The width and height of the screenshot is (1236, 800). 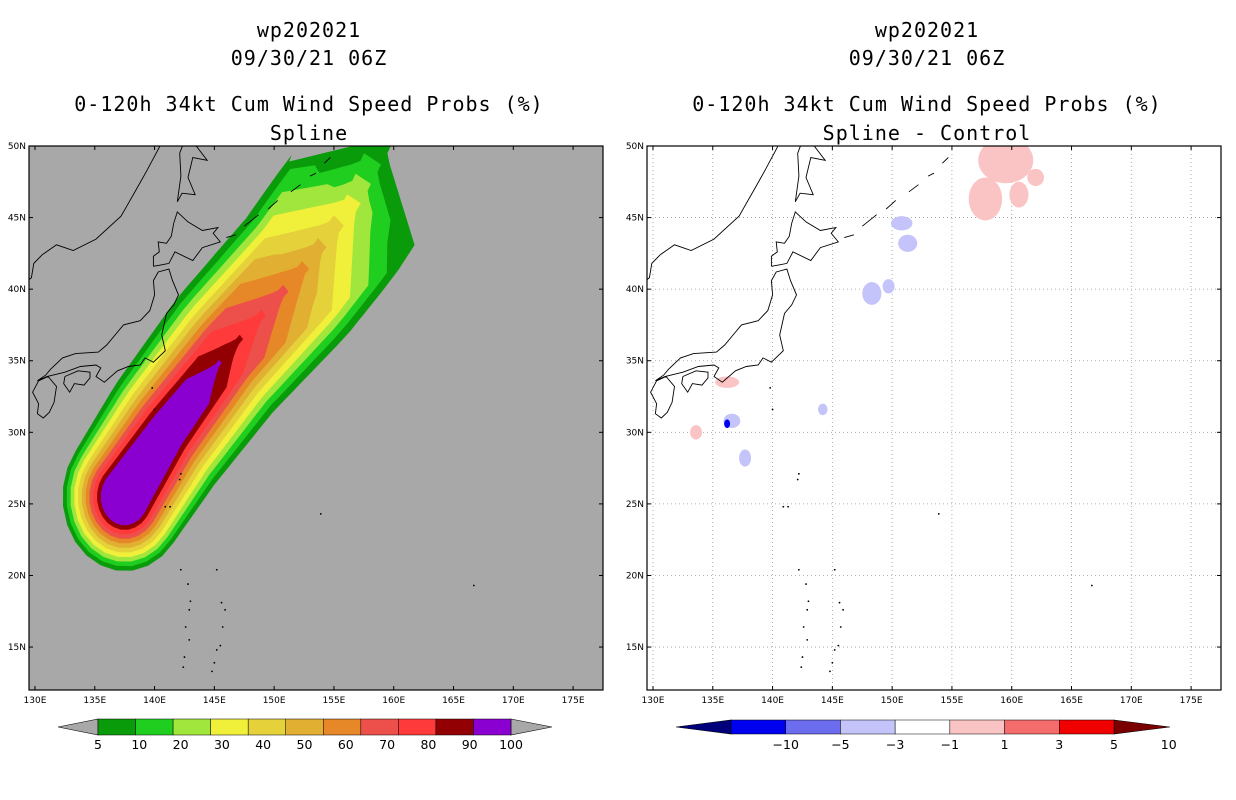 What do you see at coordinates (1005, 744) in the screenshot?
I see `colorbar-label: 1` at bounding box center [1005, 744].